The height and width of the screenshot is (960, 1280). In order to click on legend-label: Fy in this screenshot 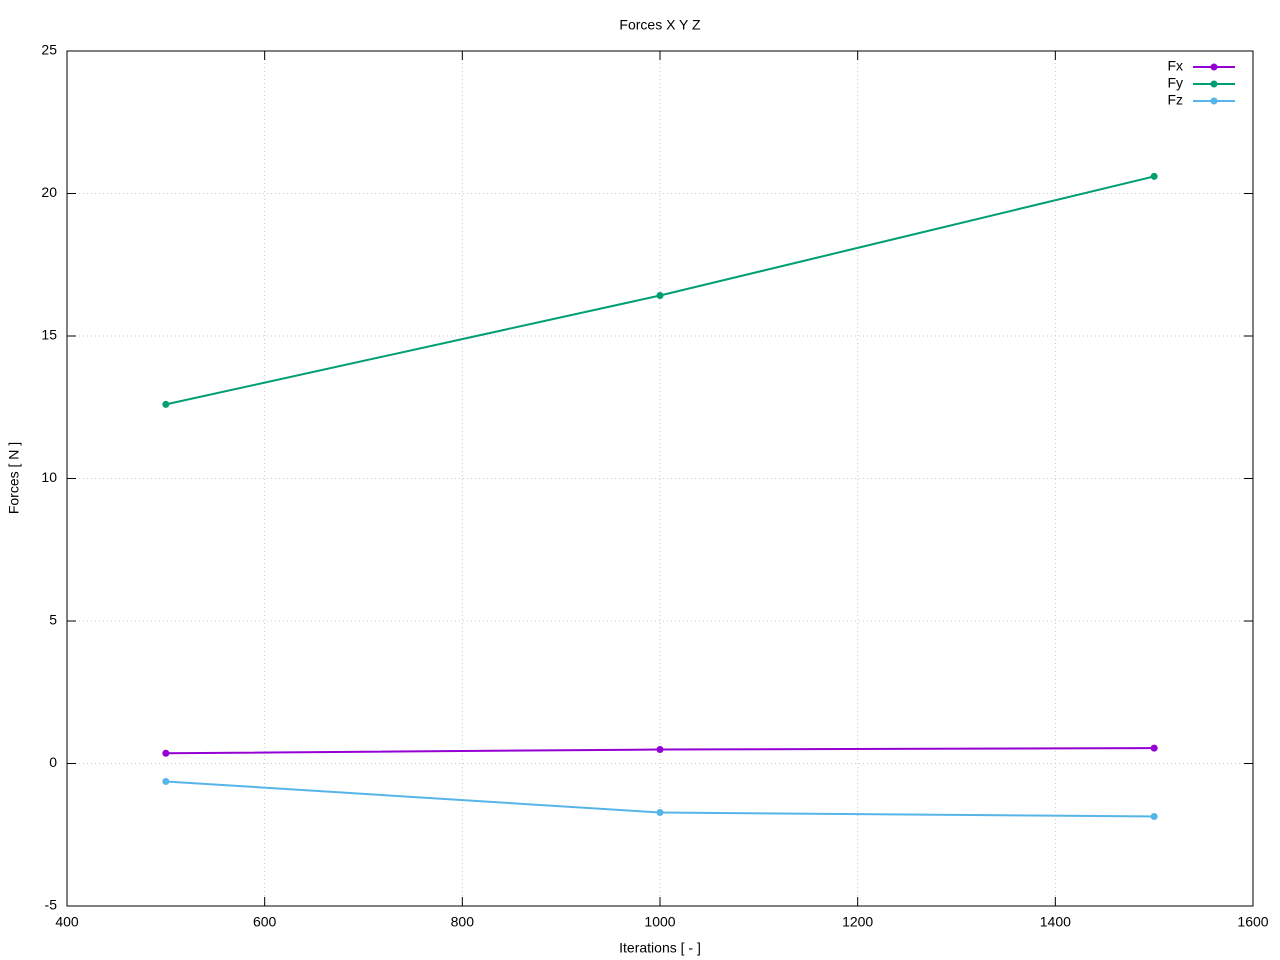, I will do `click(1175, 83)`.